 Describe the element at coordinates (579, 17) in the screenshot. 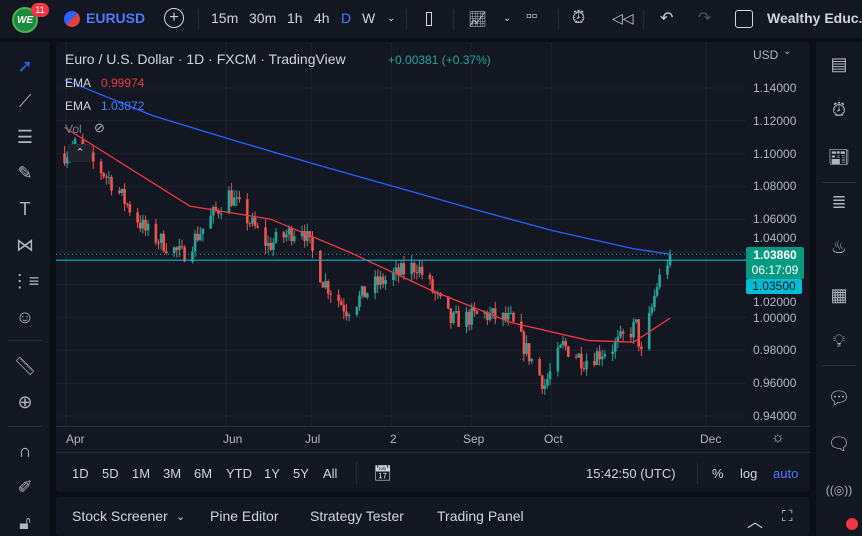

I see `alert-icon: ⏰︎` at that location.